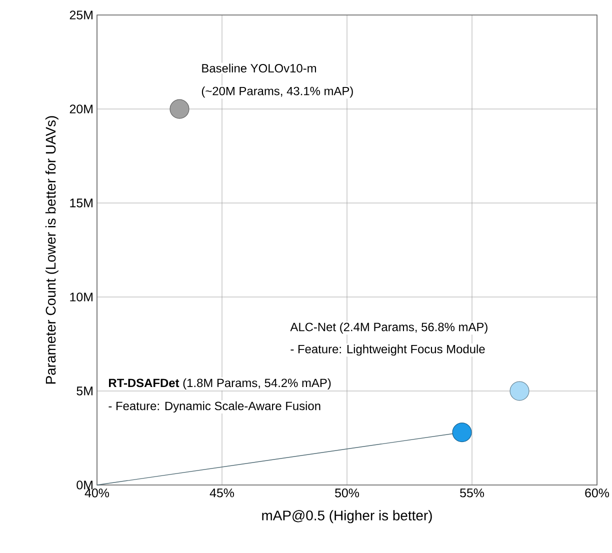  I want to click on y-tick-label: 20M, so click(81, 109).